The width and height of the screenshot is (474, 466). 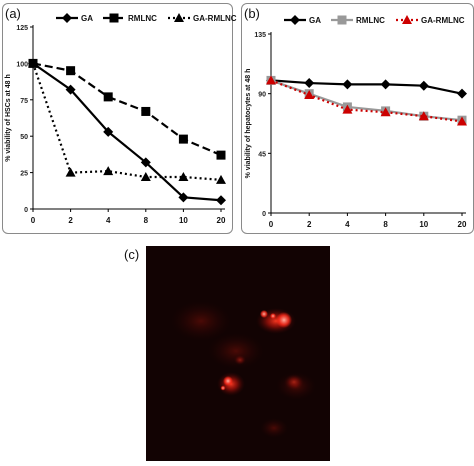 What do you see at coordinates (262, 154) in the screenshot?
I see `y-tick-label: 45` at bounding box center [262, 154].